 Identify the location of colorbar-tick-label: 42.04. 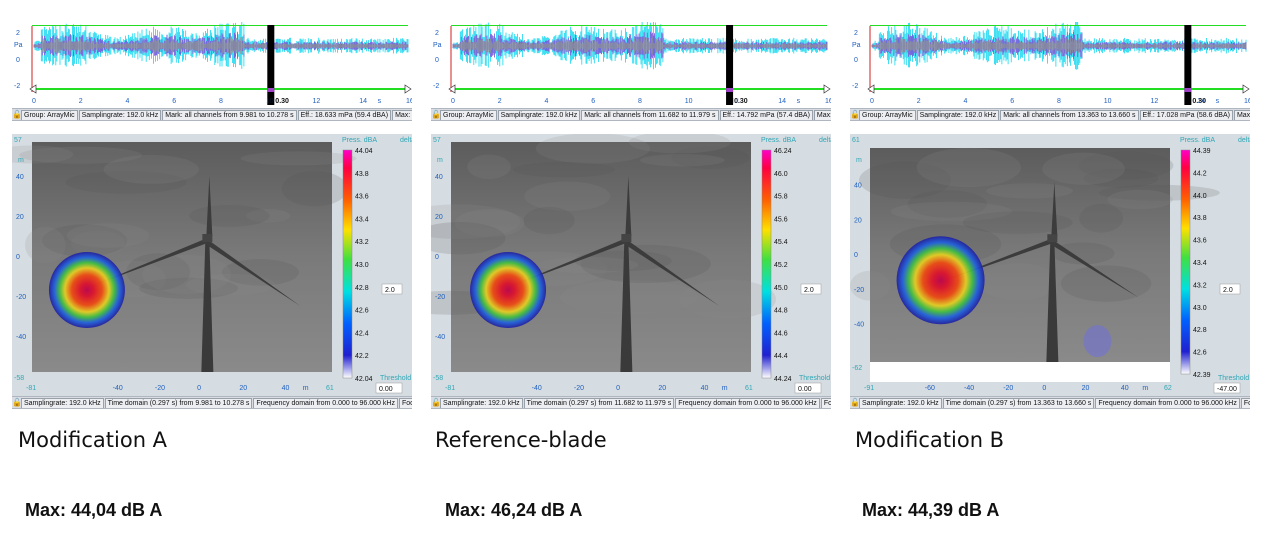
(364, 379).